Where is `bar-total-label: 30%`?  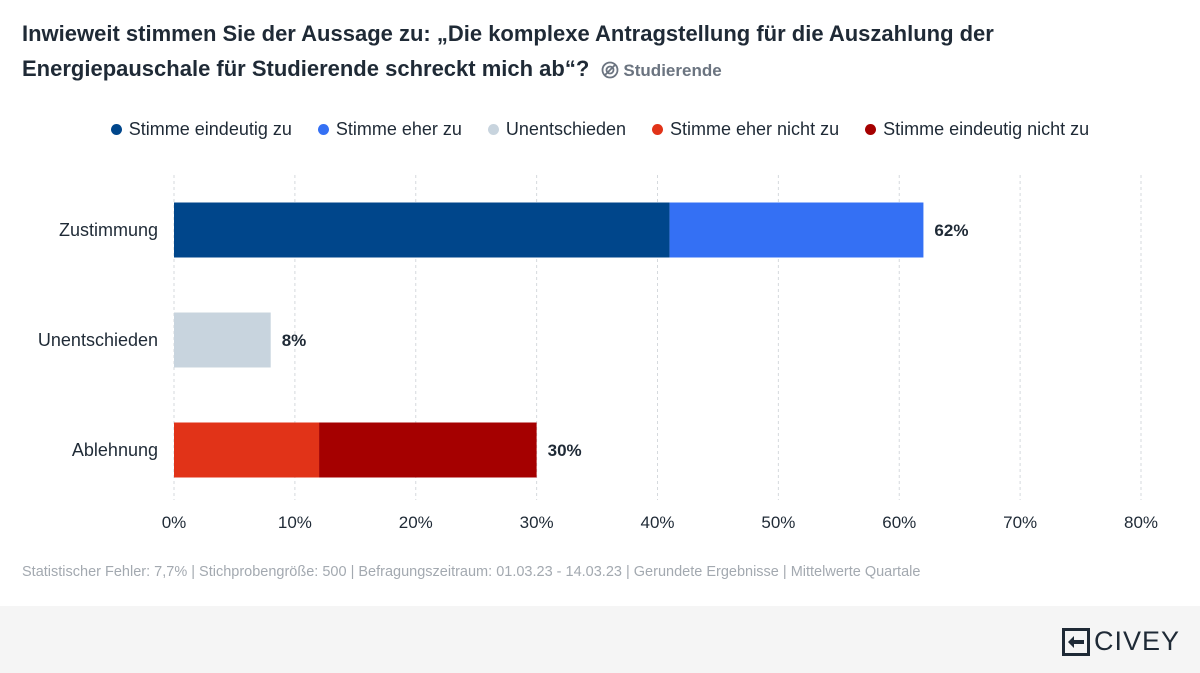
bar-total-label: 30% is located at coordinates (565, 450).